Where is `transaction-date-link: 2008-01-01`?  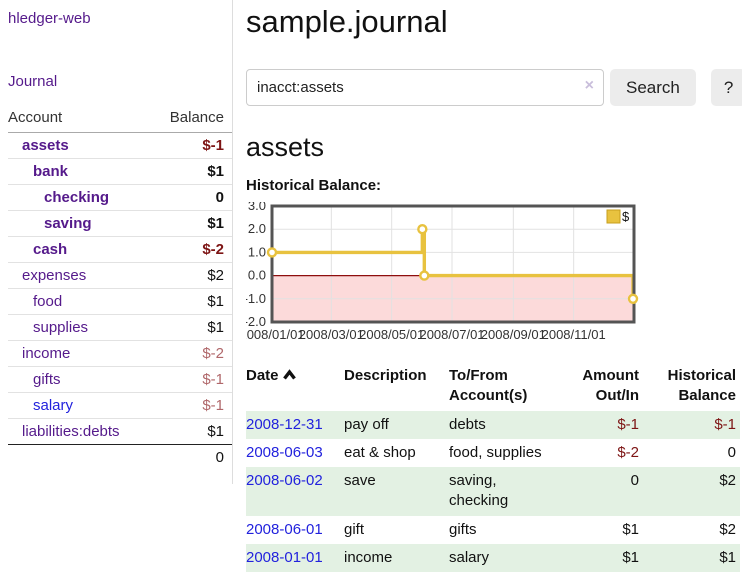
transaction-date-link: 2008-01-01 is located at coordinates (284, 557).